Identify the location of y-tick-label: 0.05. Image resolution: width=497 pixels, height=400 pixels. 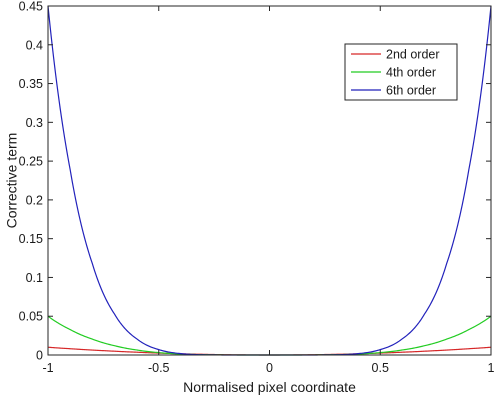
(31, 317).